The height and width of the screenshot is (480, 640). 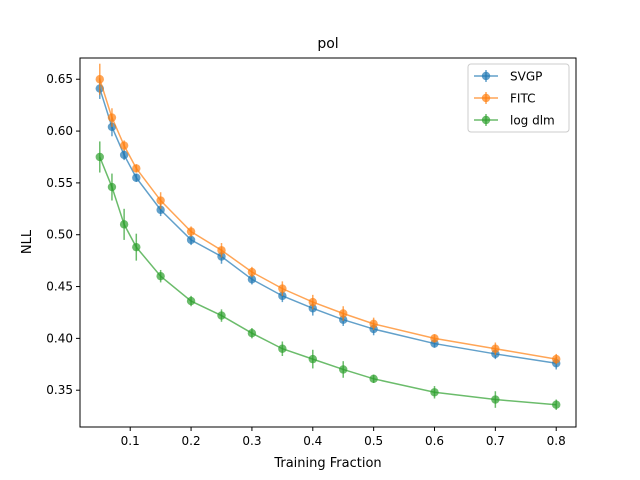 What do you see at coordinates (343, 437) in the screenshot?
I see `x-axis: 0.1 0.2 0.3 0.4 0.5 0.6 0.7 0.8` at bounding box center [343, 437].